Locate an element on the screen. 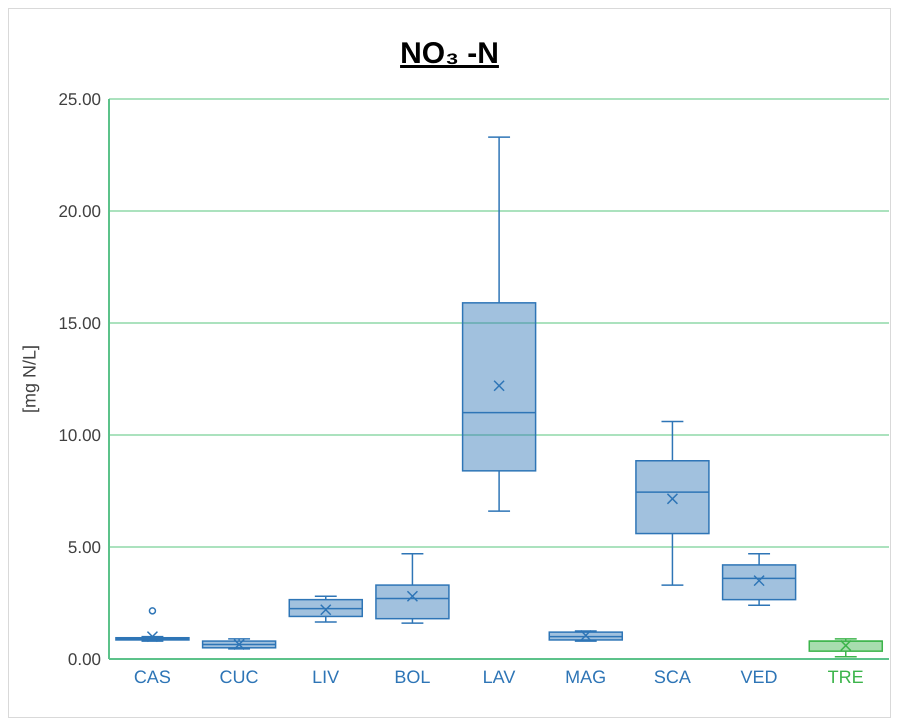 This screenshot has height=726, width=899. y-axis-title: [mg N/L] is located at coordinates (29, 379).